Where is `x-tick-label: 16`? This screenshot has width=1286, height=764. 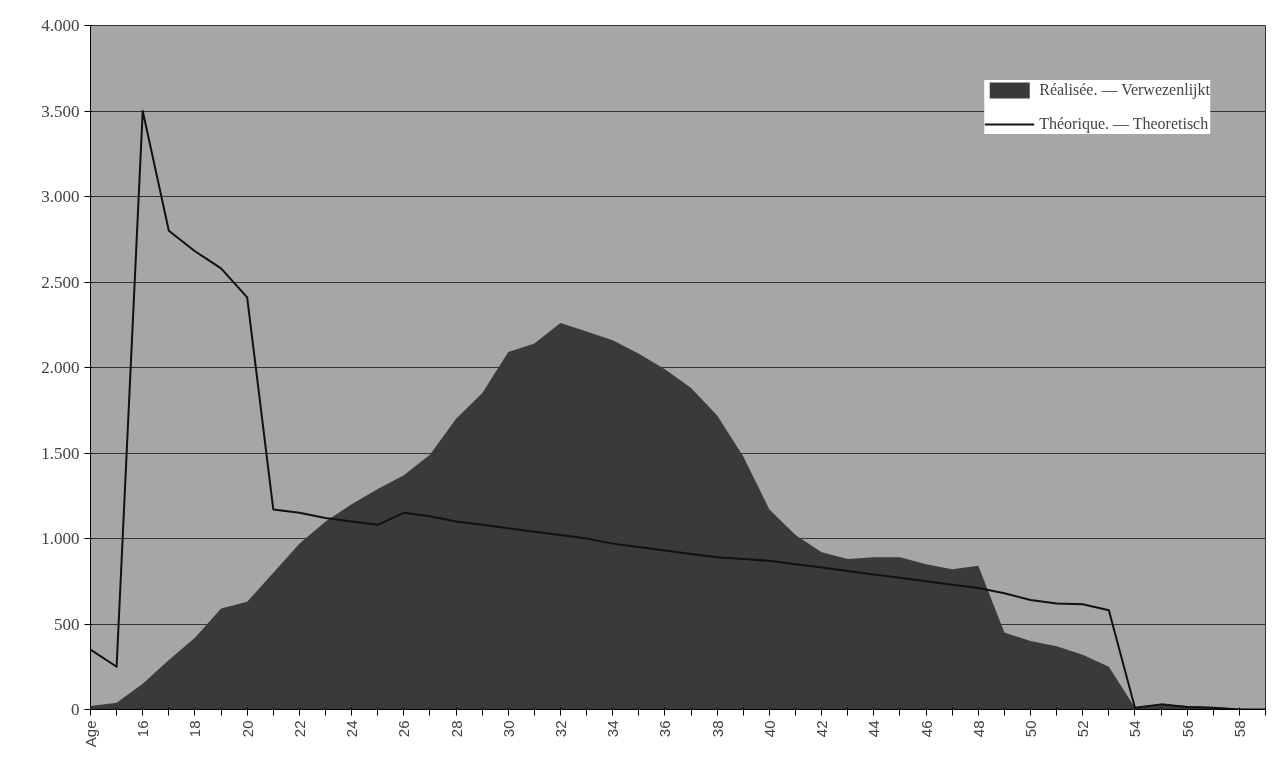
x-tick-label: 16 is located at coordinates (143, 729).